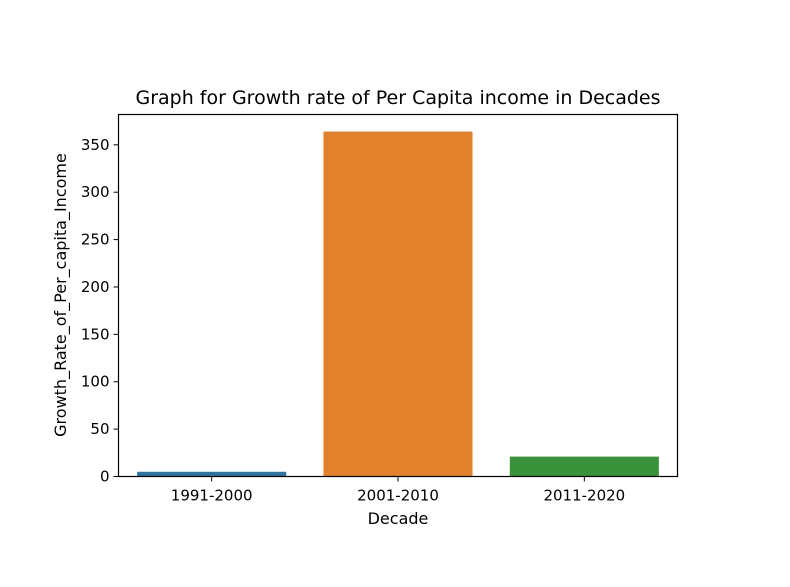 The image size is (790, 587). What do you see at coordinates (61, 295) in the screenshot?
I see `y-axis-label: Growth_Rate_of_Per_capita_Income` at bounding box center [61, 295].